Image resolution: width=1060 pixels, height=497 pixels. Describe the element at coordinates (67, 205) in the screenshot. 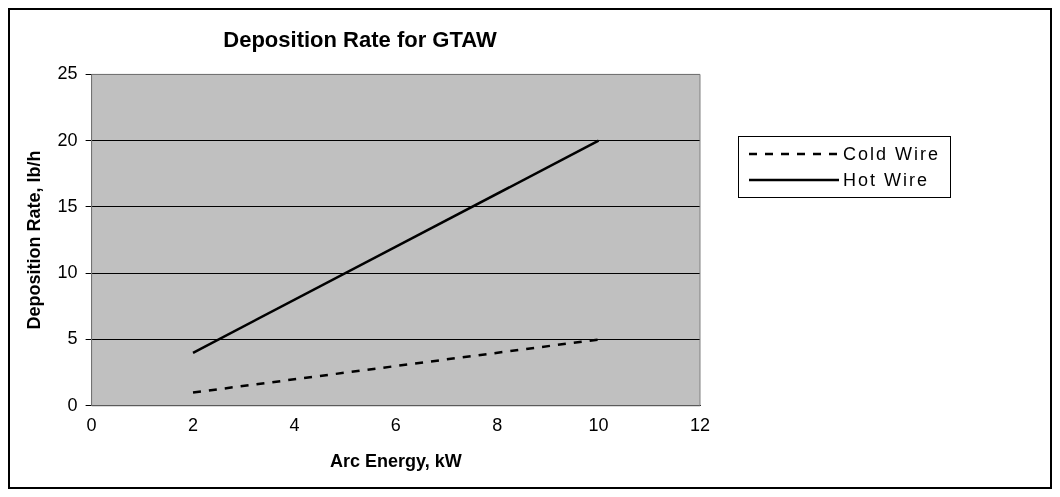

I see `y-tick-label: 15` at that location.